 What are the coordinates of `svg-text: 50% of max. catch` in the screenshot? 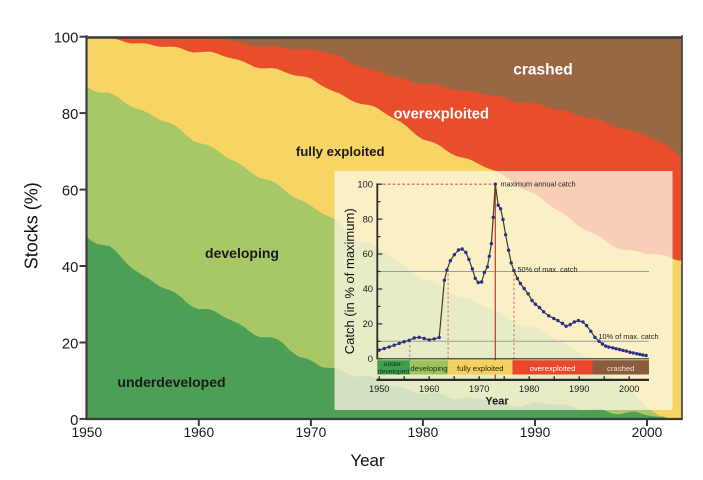 It's located at (548, 269).